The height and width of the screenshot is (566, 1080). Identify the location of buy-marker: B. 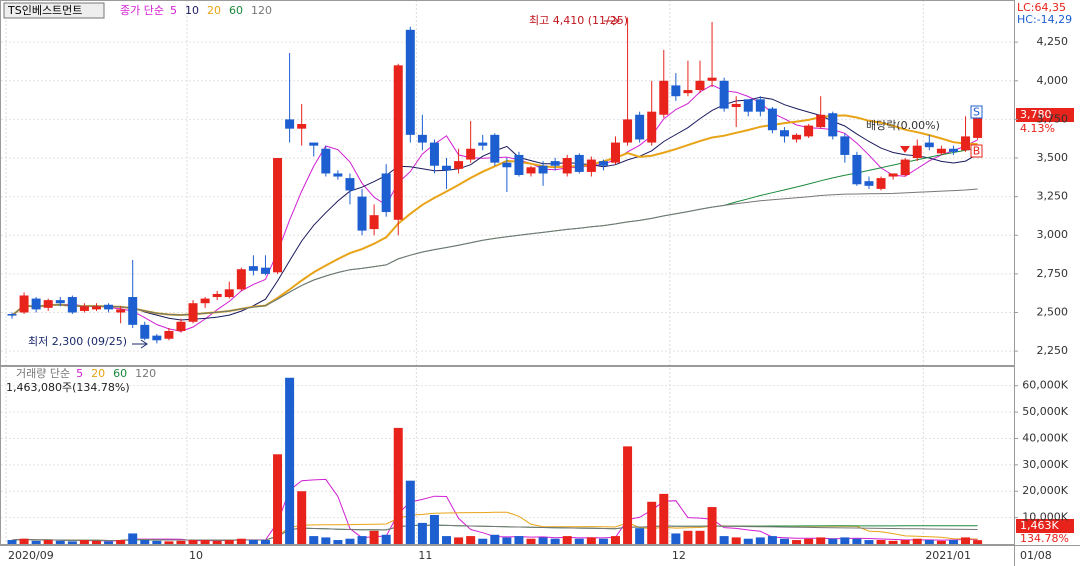
(977, 151).